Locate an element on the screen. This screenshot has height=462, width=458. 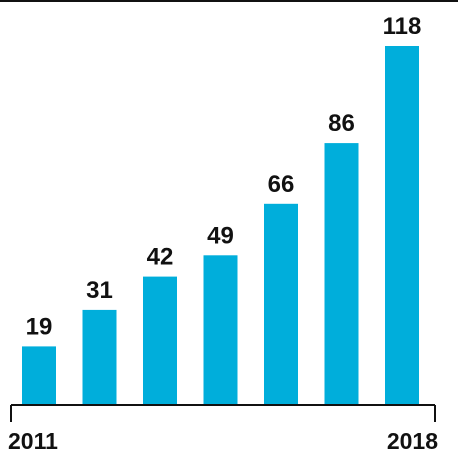
value-label-6: 118 is located at coordinates (402, 26).